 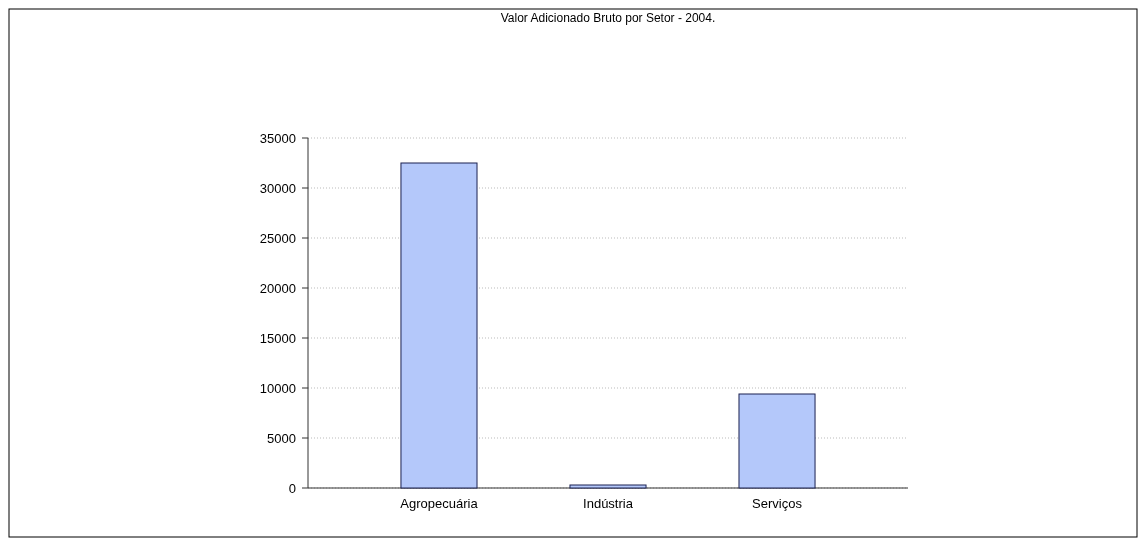 I want to click on y-tick-label: 30000, so click(x=277, y=188).